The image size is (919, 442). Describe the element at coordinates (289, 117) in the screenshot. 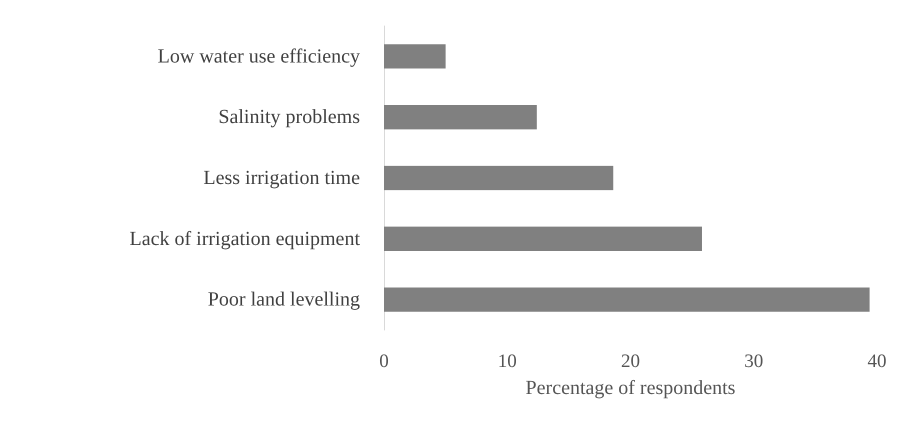

I see `y-tick-label: Salinity problems` at that location.